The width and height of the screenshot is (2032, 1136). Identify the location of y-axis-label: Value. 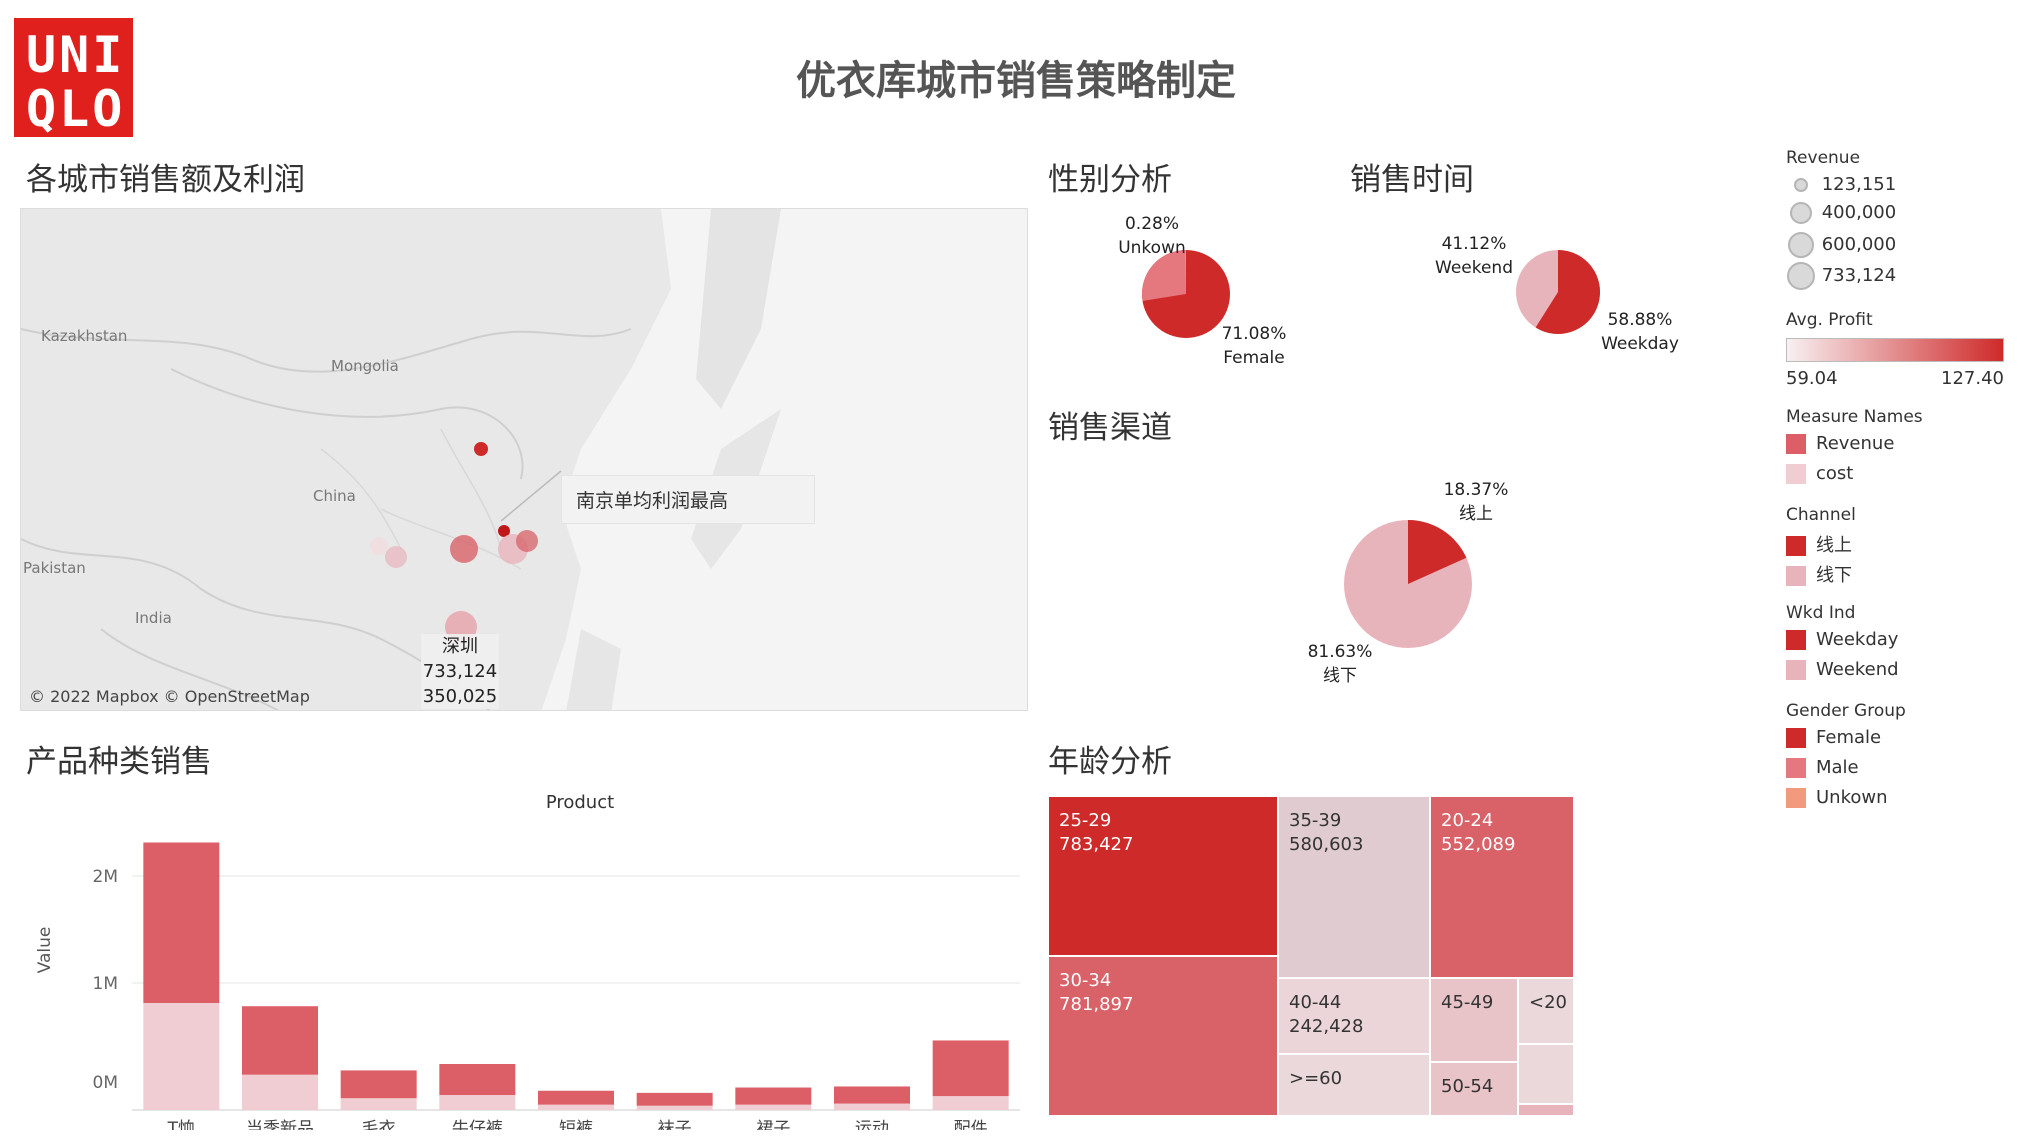
(45, 950).